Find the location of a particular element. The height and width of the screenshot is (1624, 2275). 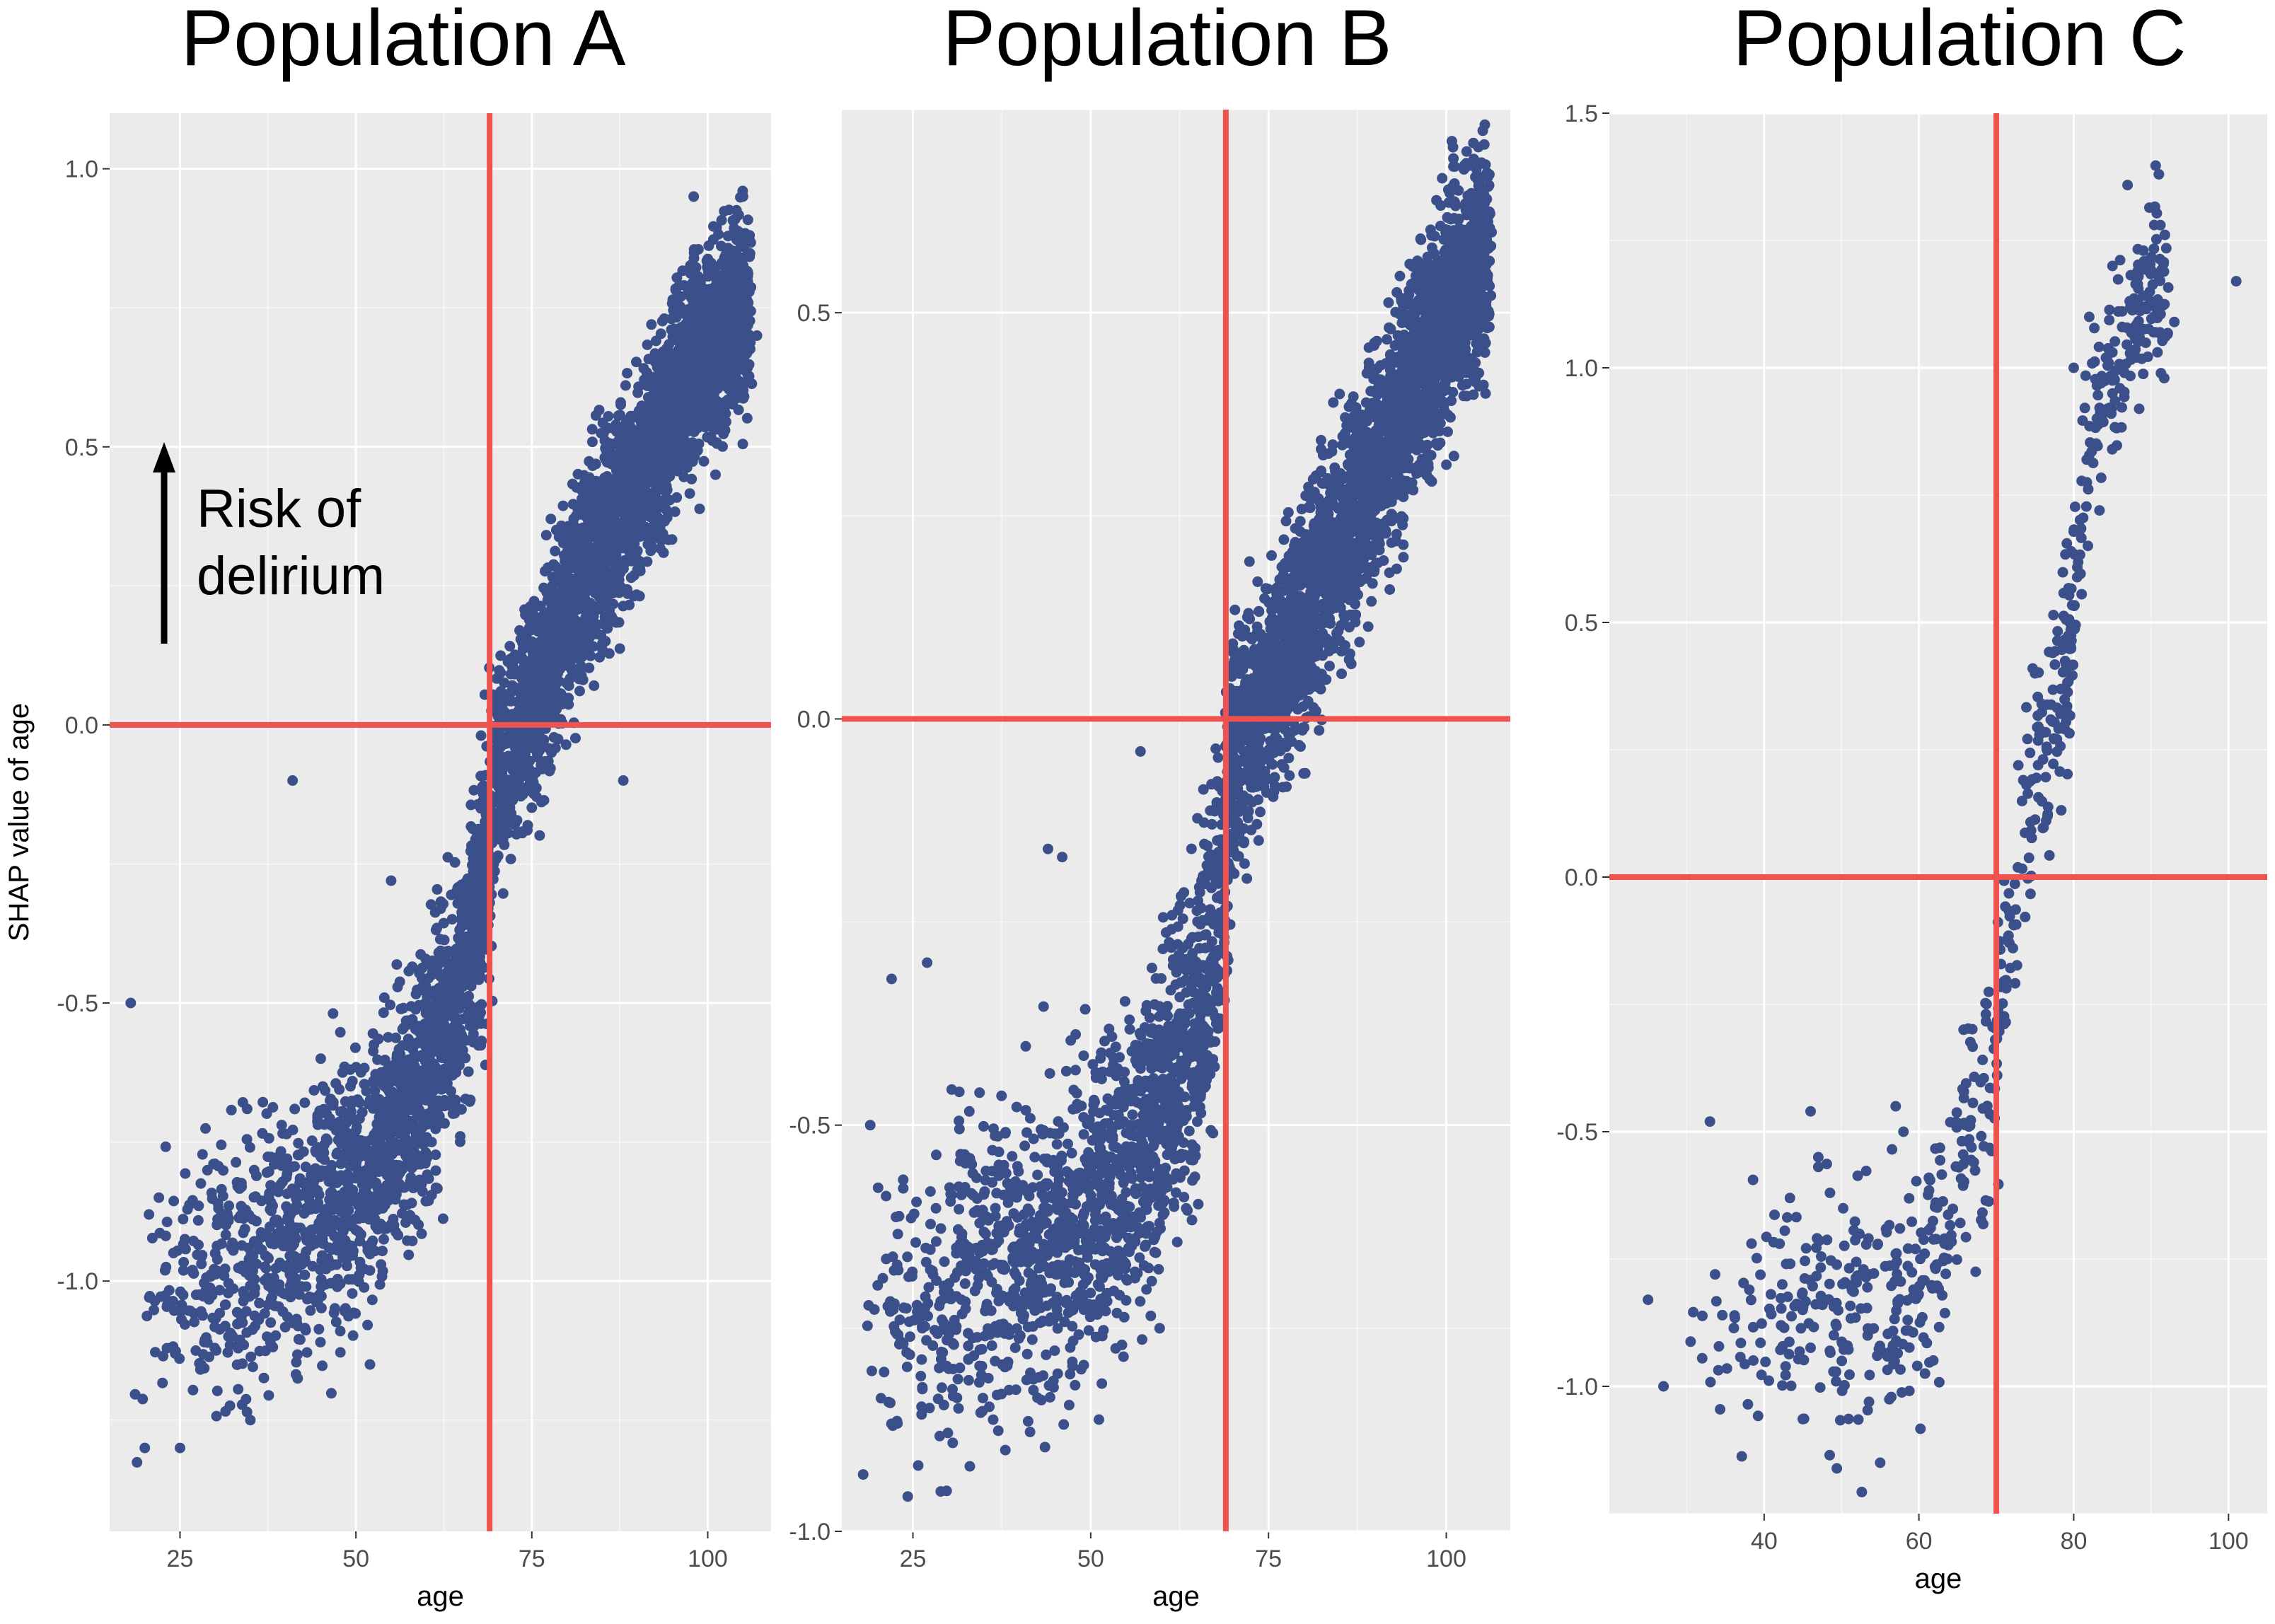

y-tick-label: 1.0 is located at coordinates (81, 169).